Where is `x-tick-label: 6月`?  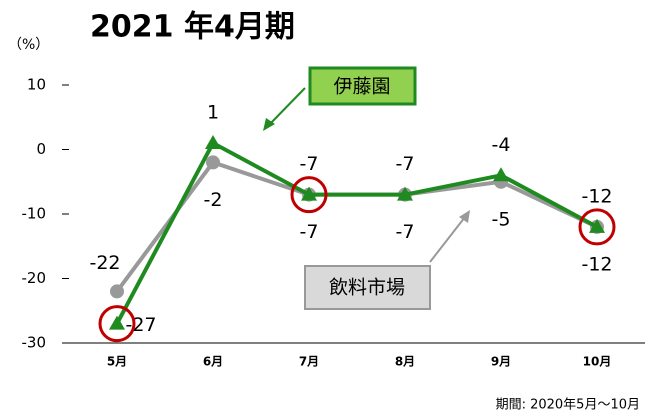
x-tick-label: 6月 is located at coordinates (213, 362).